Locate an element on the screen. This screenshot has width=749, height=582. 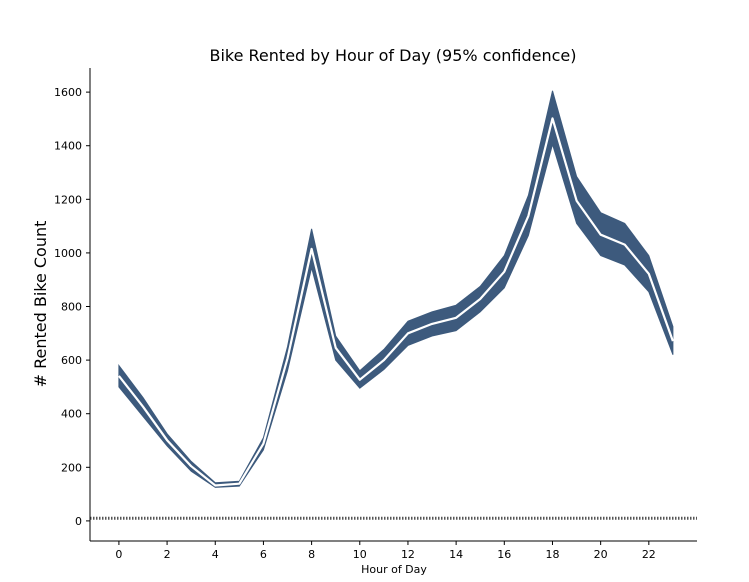
x-tick-label: 22 is located at coordinates (649, 554).